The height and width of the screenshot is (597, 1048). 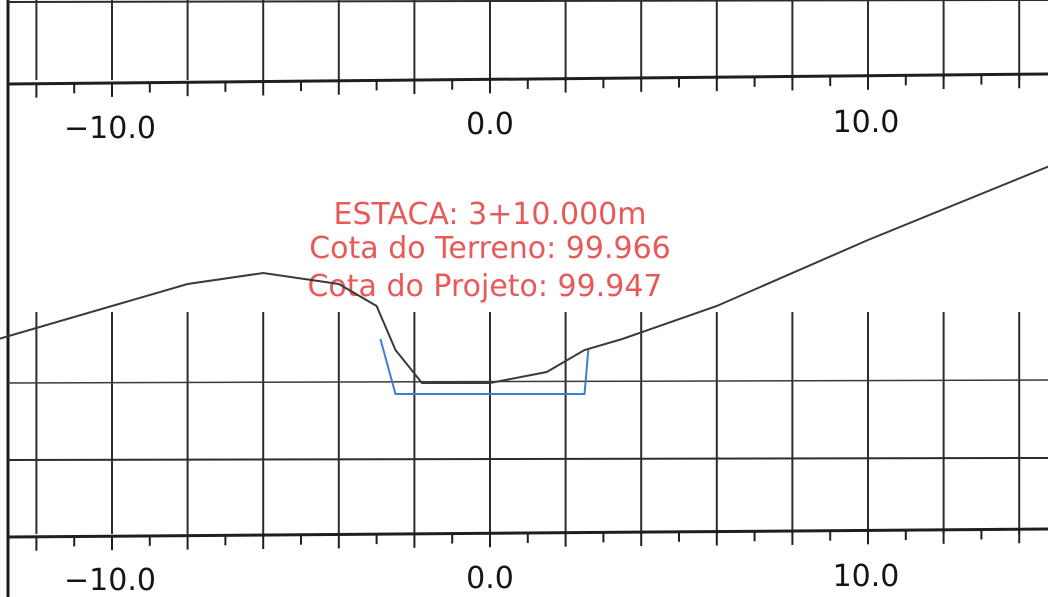 I want to click on datum-line, so click(x=527, y=381).